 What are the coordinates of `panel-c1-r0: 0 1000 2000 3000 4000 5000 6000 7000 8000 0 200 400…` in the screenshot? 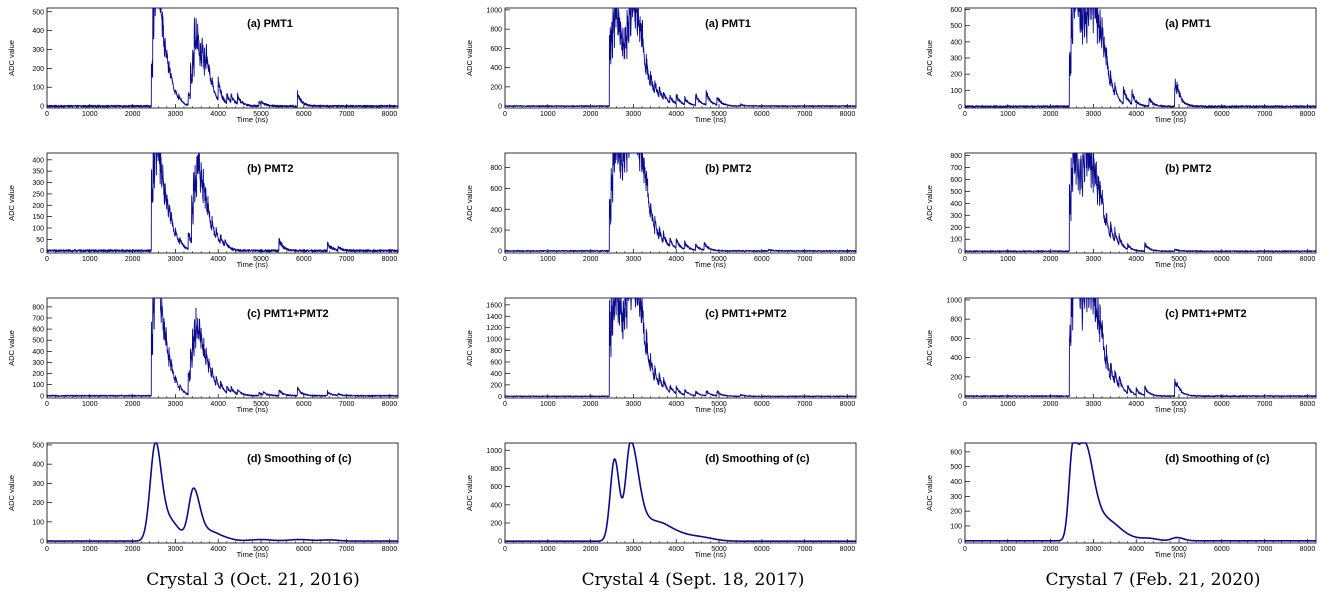 It's located at (661, 65).